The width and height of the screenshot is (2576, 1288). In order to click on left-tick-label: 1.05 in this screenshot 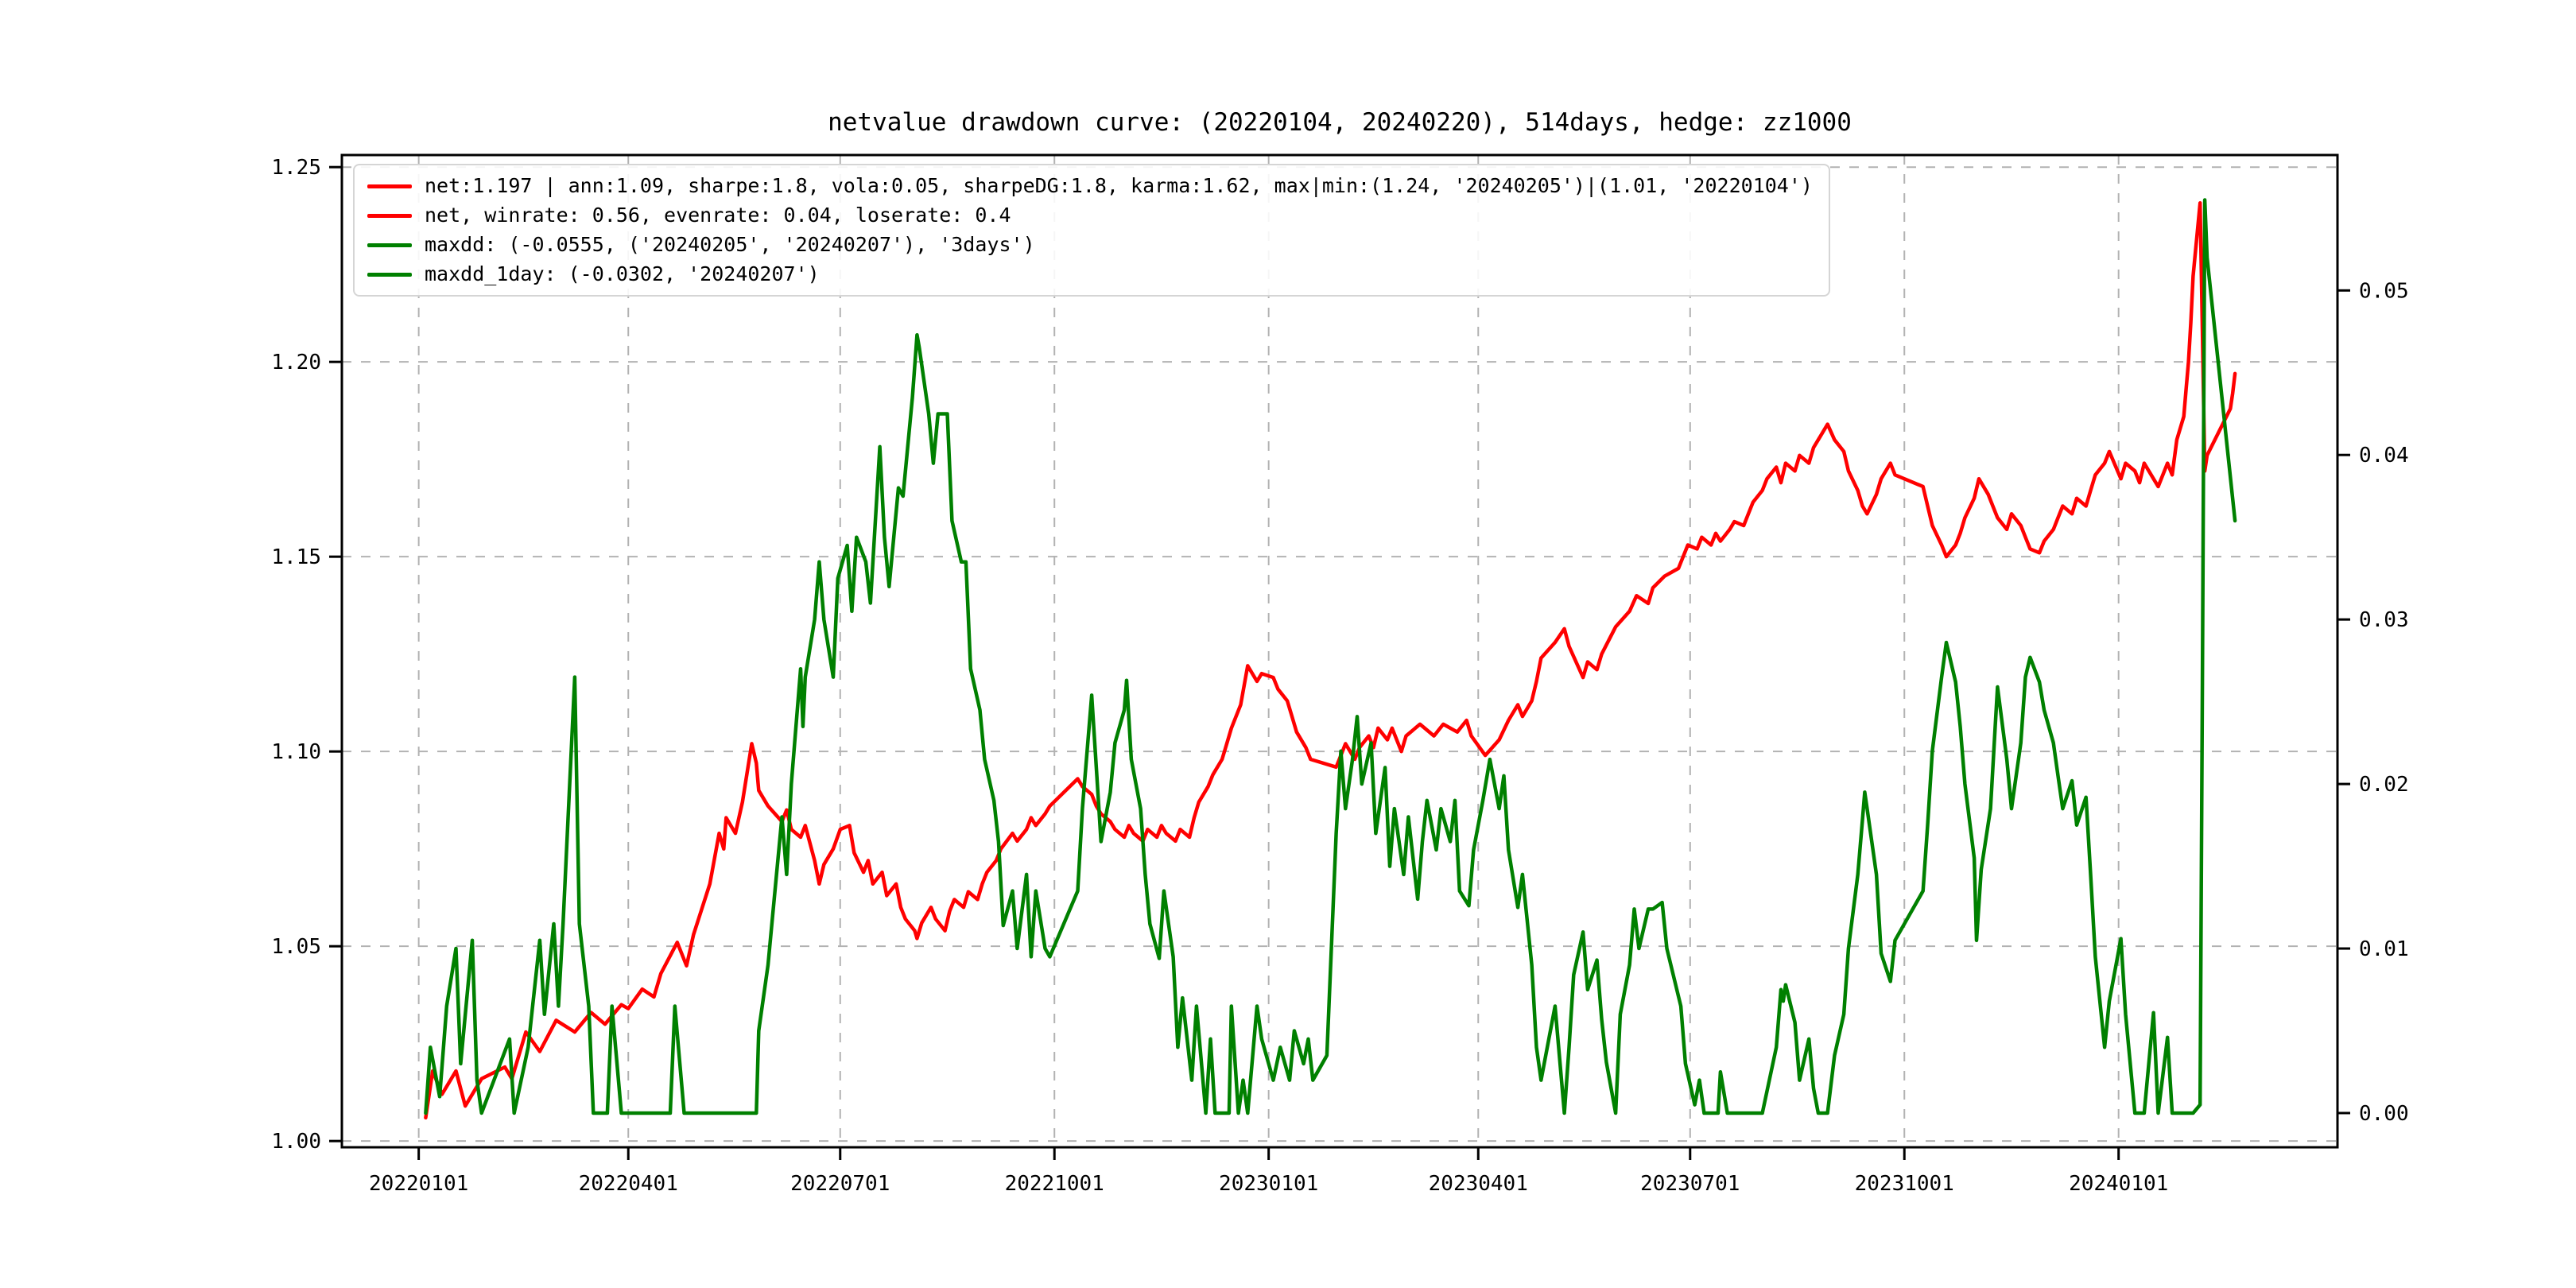, I will do `click(296, 947)`.